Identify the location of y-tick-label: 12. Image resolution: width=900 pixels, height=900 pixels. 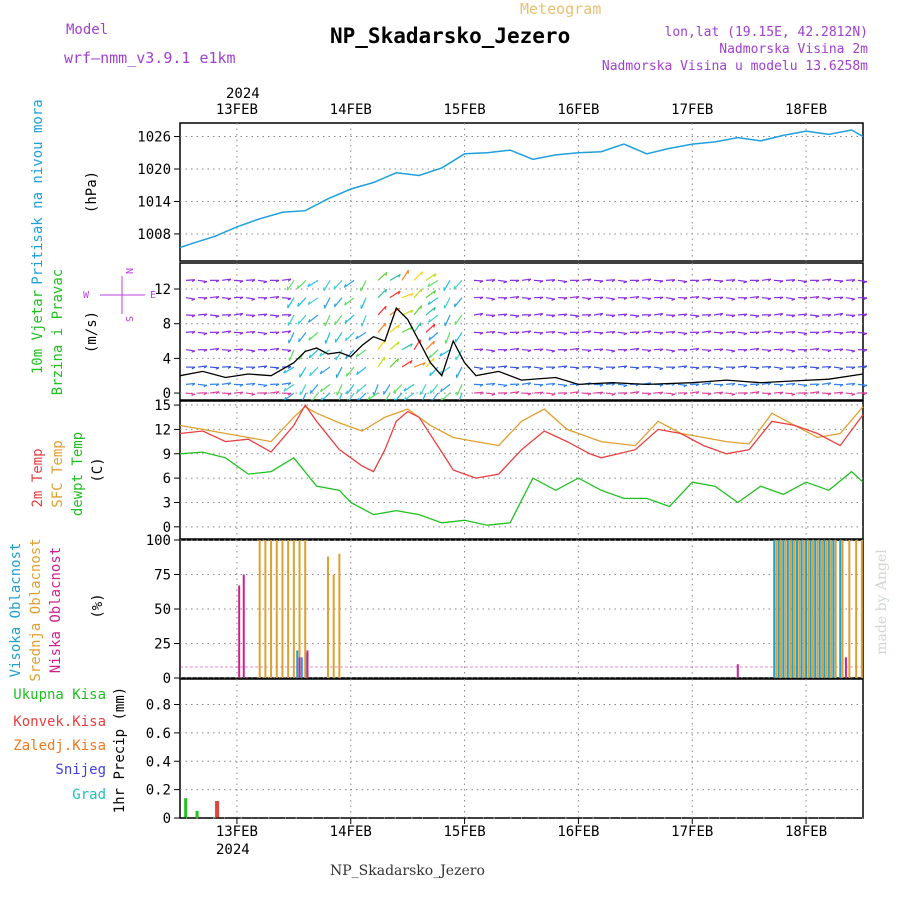
(162, 290).